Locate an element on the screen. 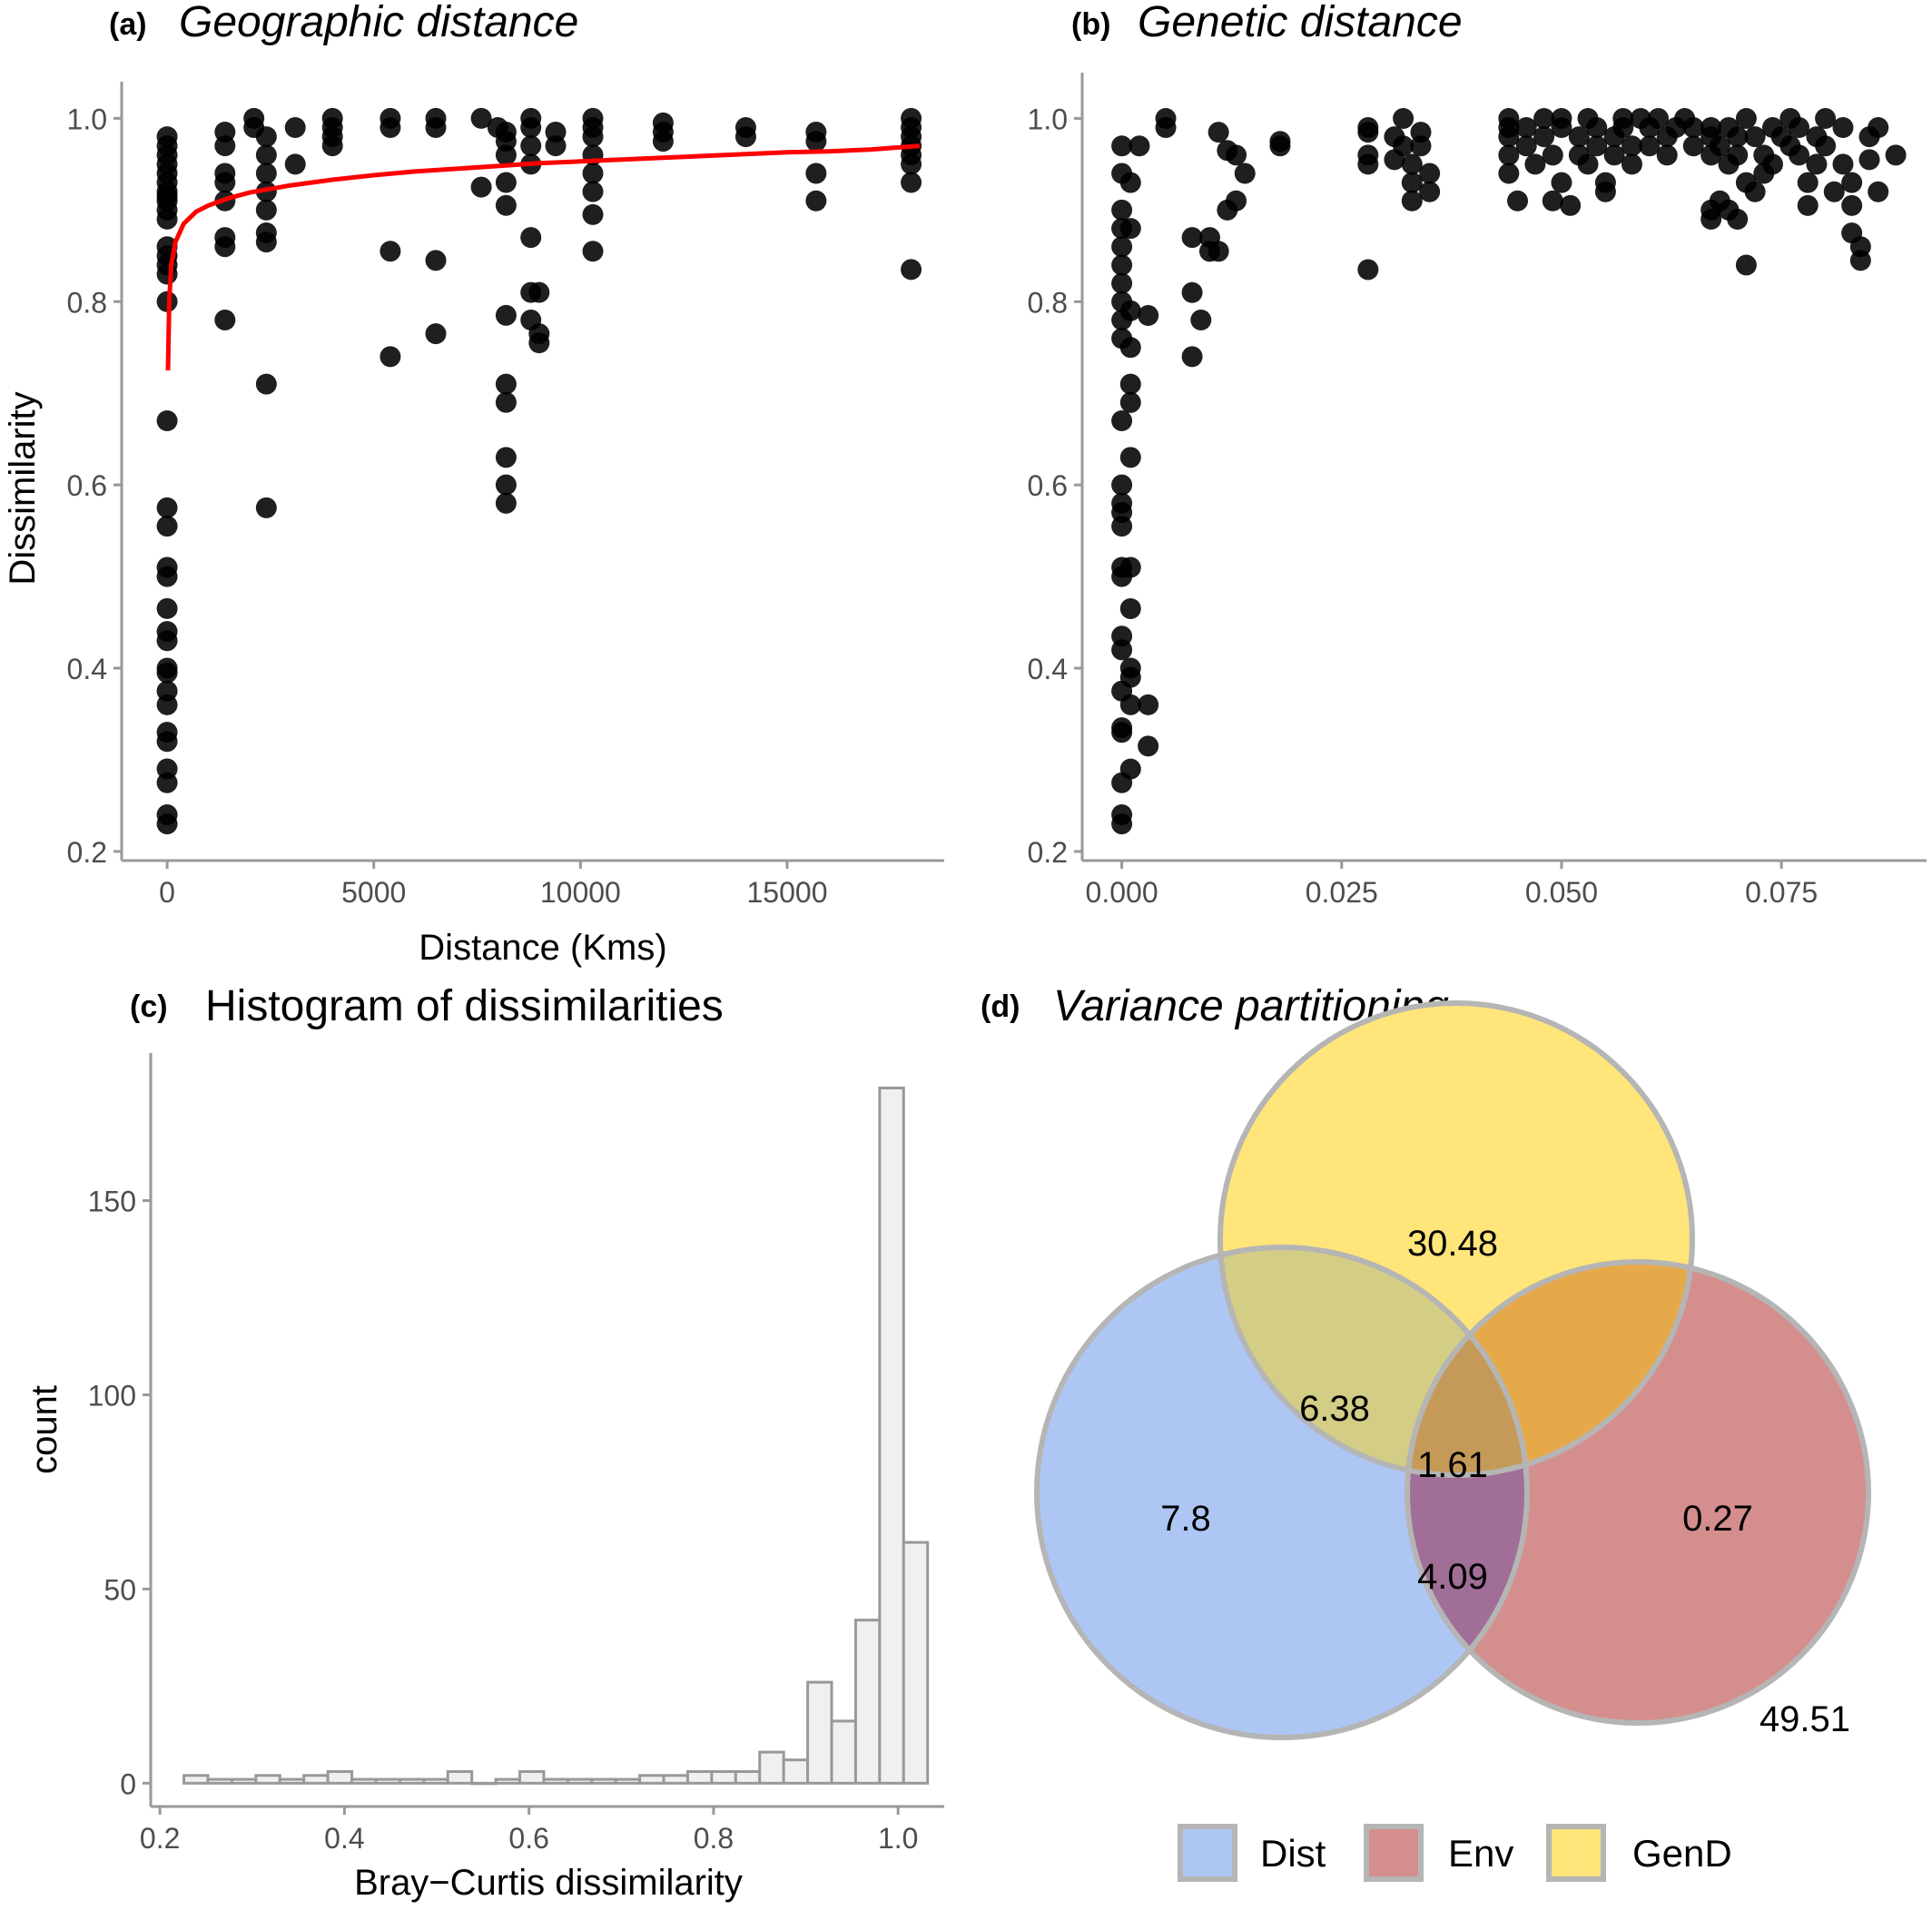 The height and width of the screenshot is (1910, 1932). panel-b-x-tick-label: 0.000 is located at coordinates (1122, 893).